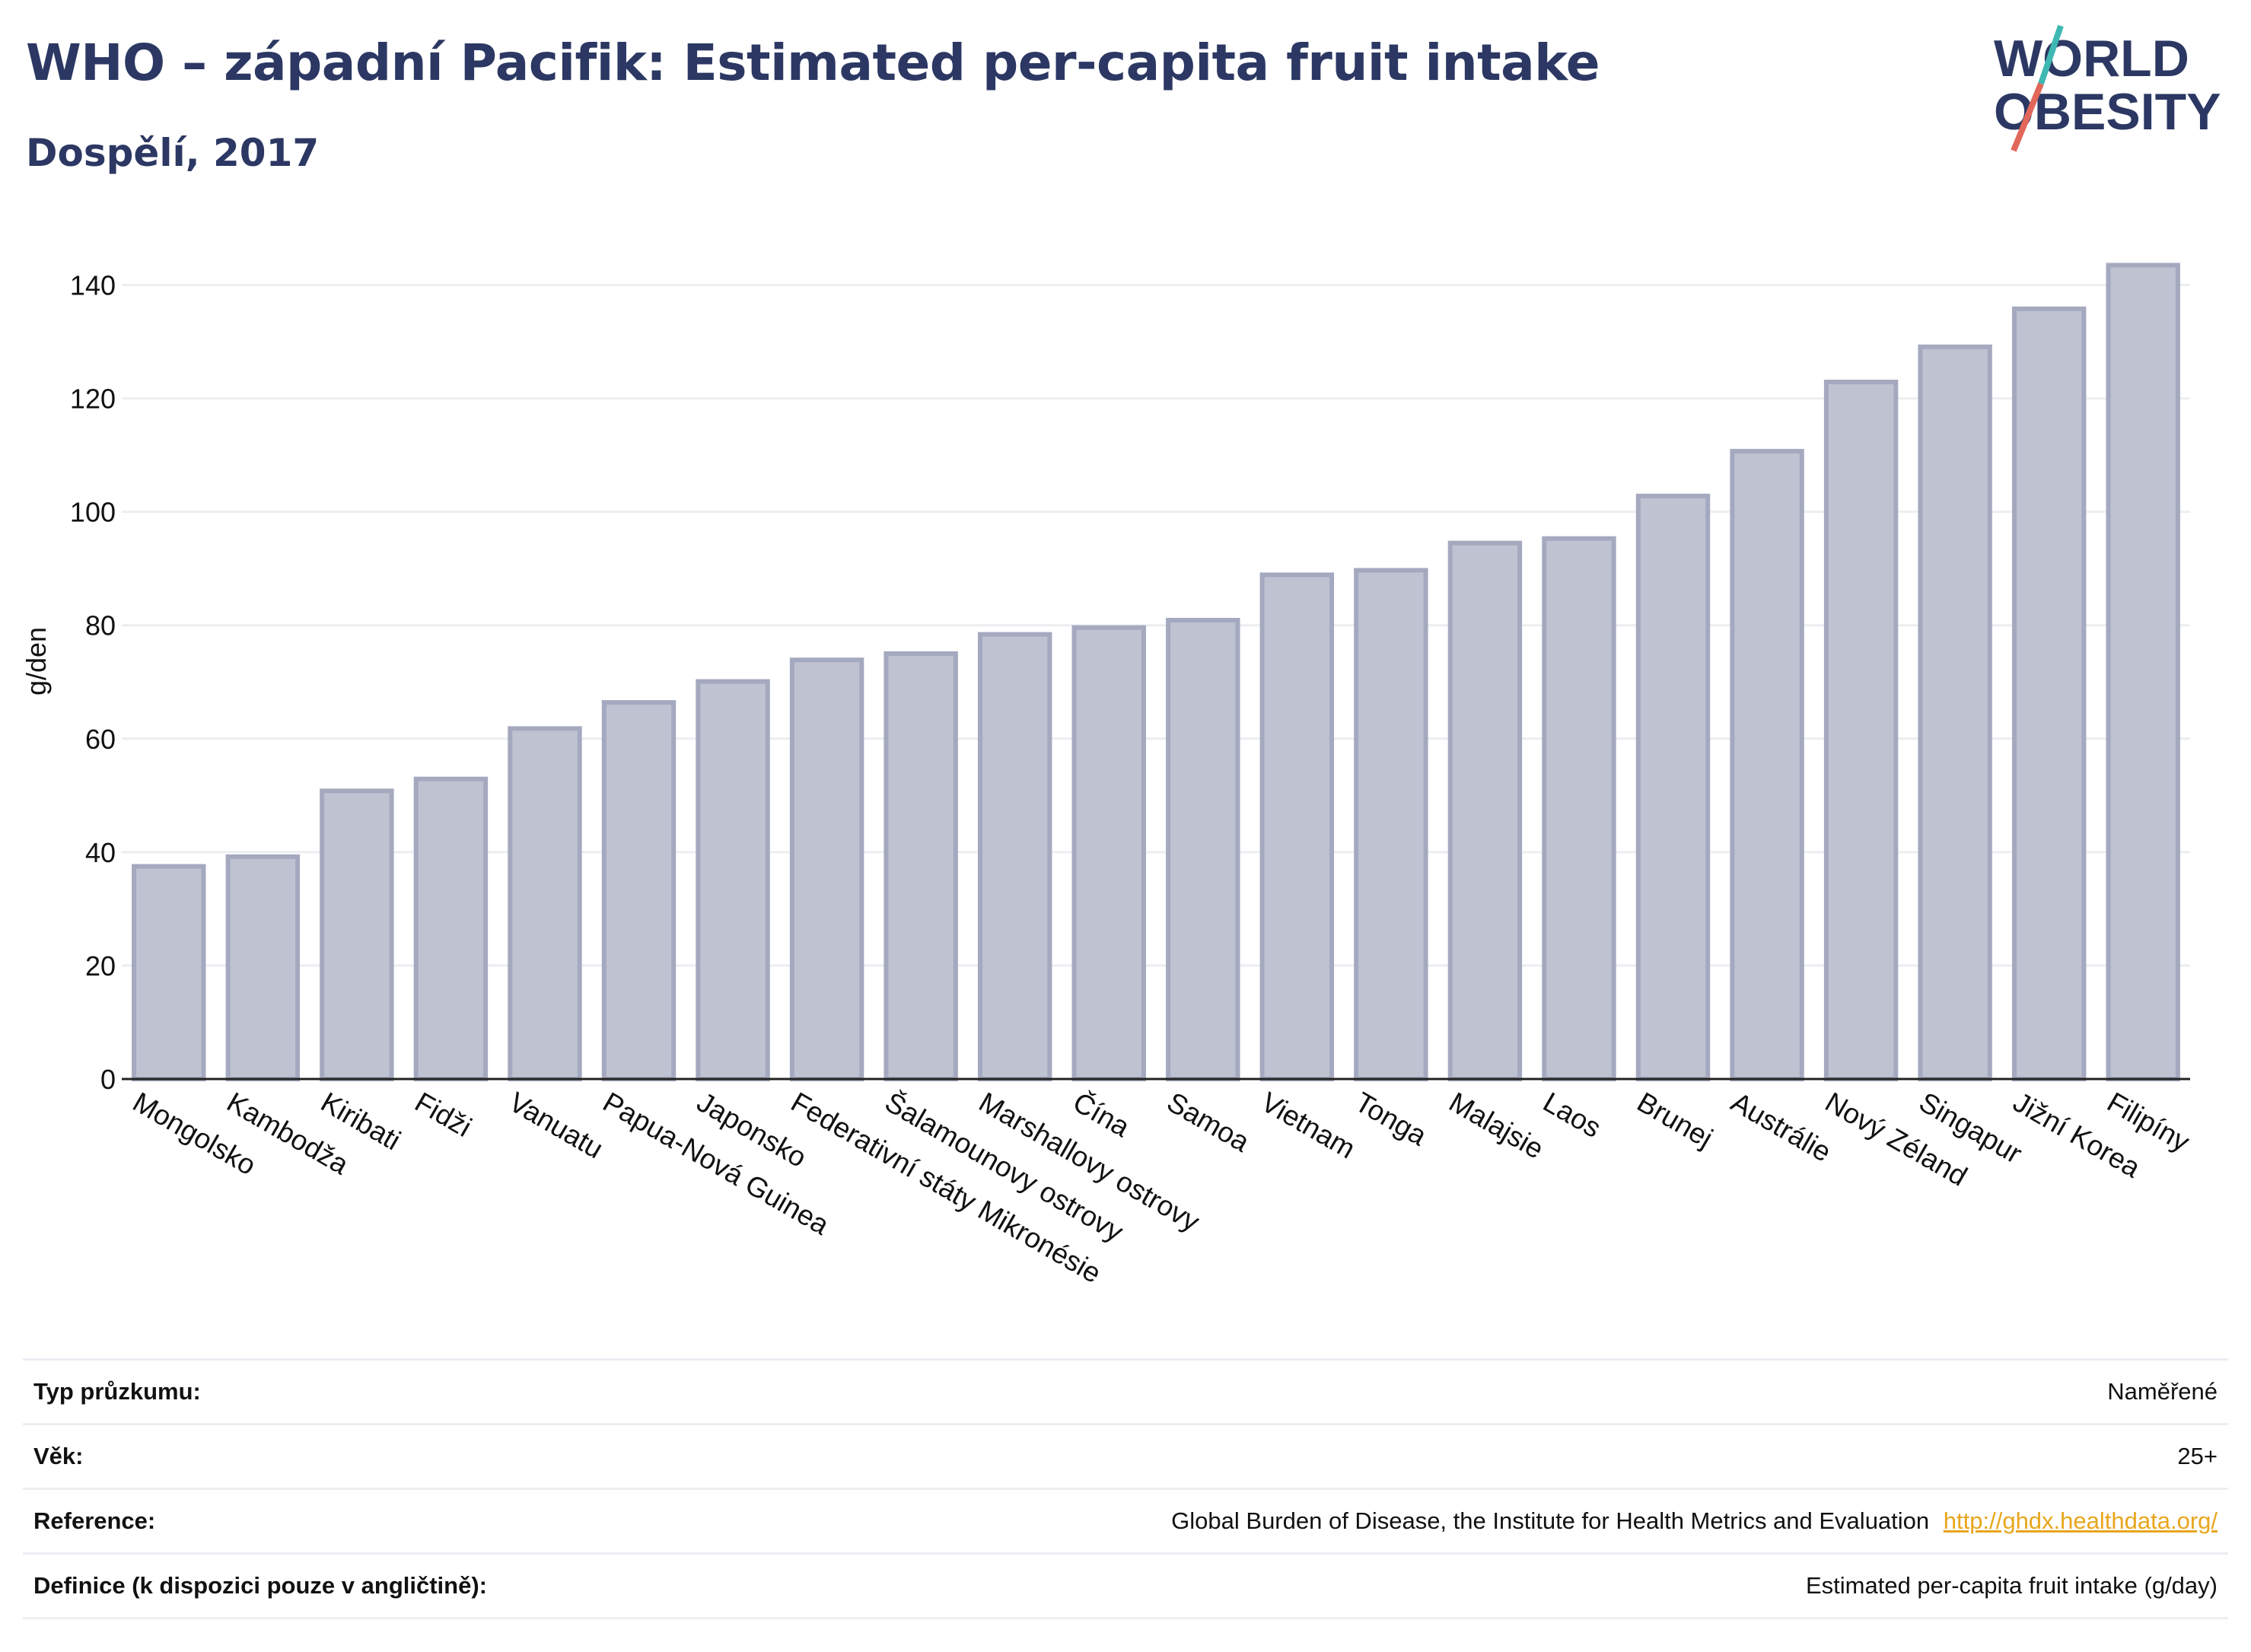 This screenshot has height=1652, width=2251. What do you see at coordinates (117, 1391) in the screenshot?
I see `info-label: Typ průzkumu:` at bounding box center [117, 1391].